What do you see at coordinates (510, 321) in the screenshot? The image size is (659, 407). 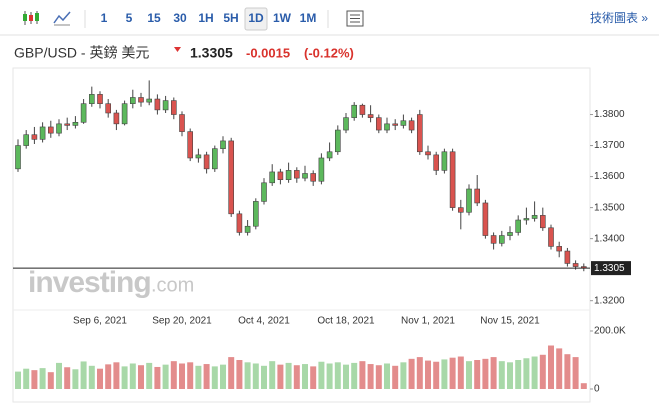 I see `x-tick-label: Nov 15, 2021` at bounding box center [510, 321].